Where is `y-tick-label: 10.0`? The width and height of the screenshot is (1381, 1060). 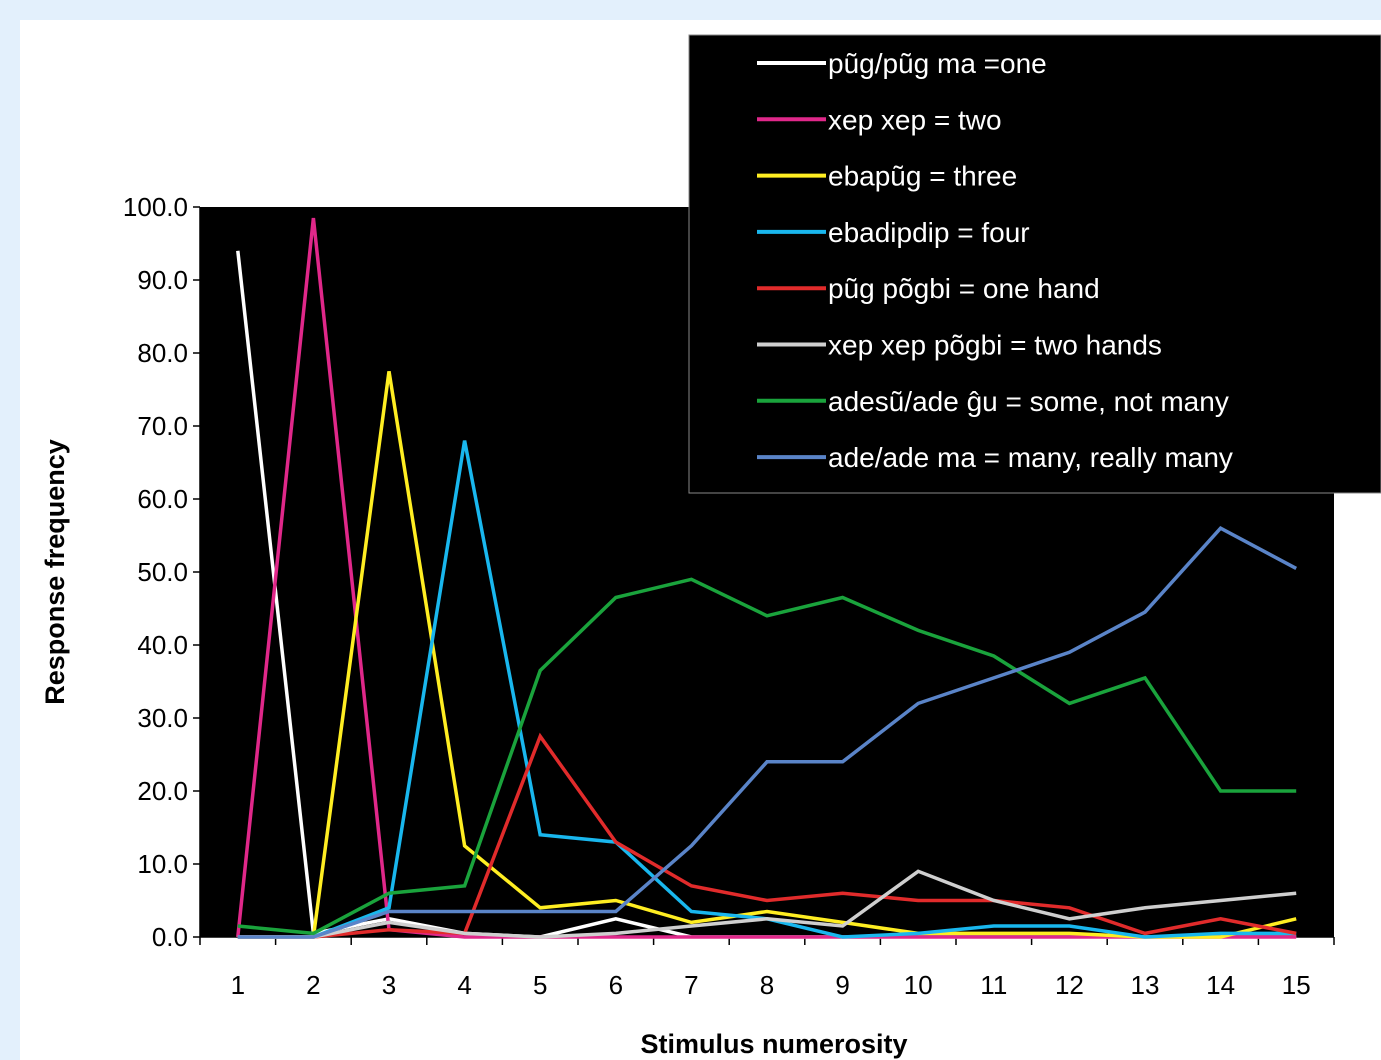
y-tick-label: 10.0 is located at coordinates (162, 864).